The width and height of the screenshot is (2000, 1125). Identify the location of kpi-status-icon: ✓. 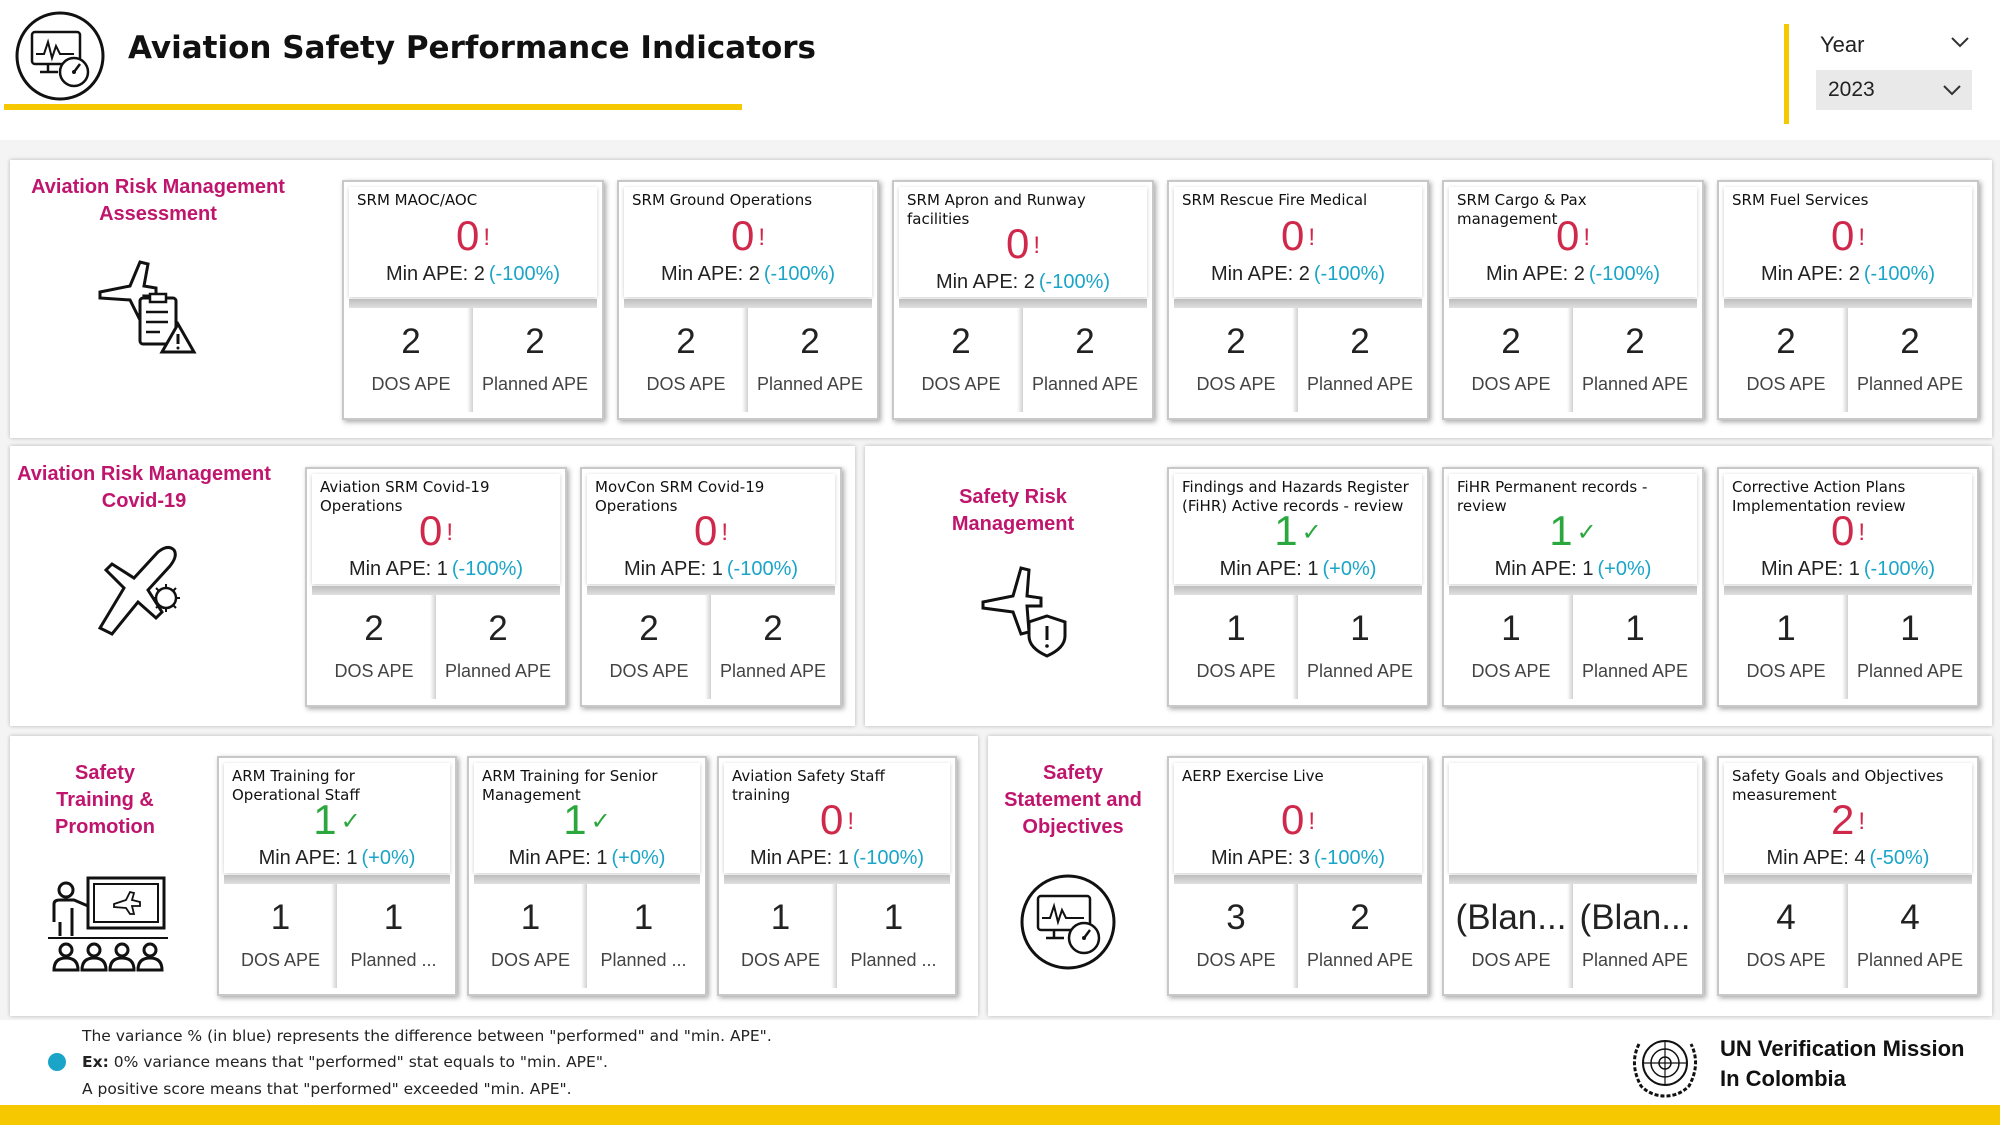
(1311, 532).